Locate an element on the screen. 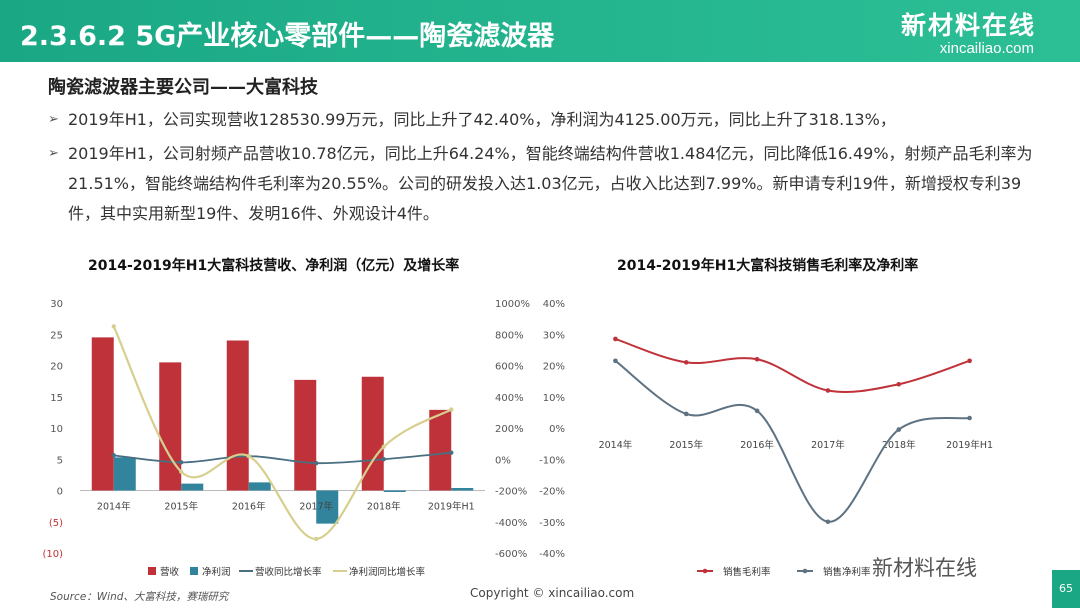 This screenshot has height=608, width=1080. chart-title-left: 2014-2019年H1大富科技营收、净利润（亿元）及增长率 is located at coordinates (274, 266).